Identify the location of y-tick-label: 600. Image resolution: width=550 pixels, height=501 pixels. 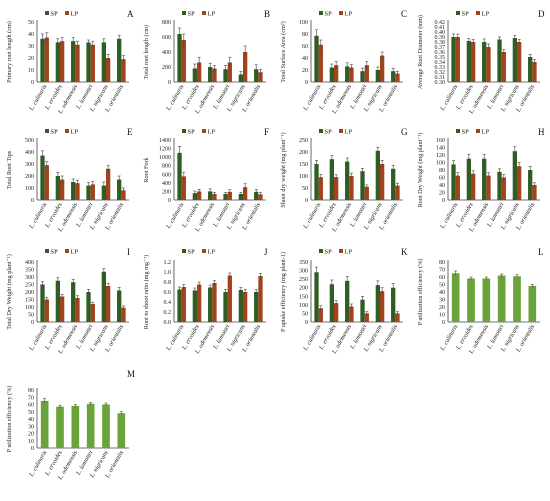
(166, 38).